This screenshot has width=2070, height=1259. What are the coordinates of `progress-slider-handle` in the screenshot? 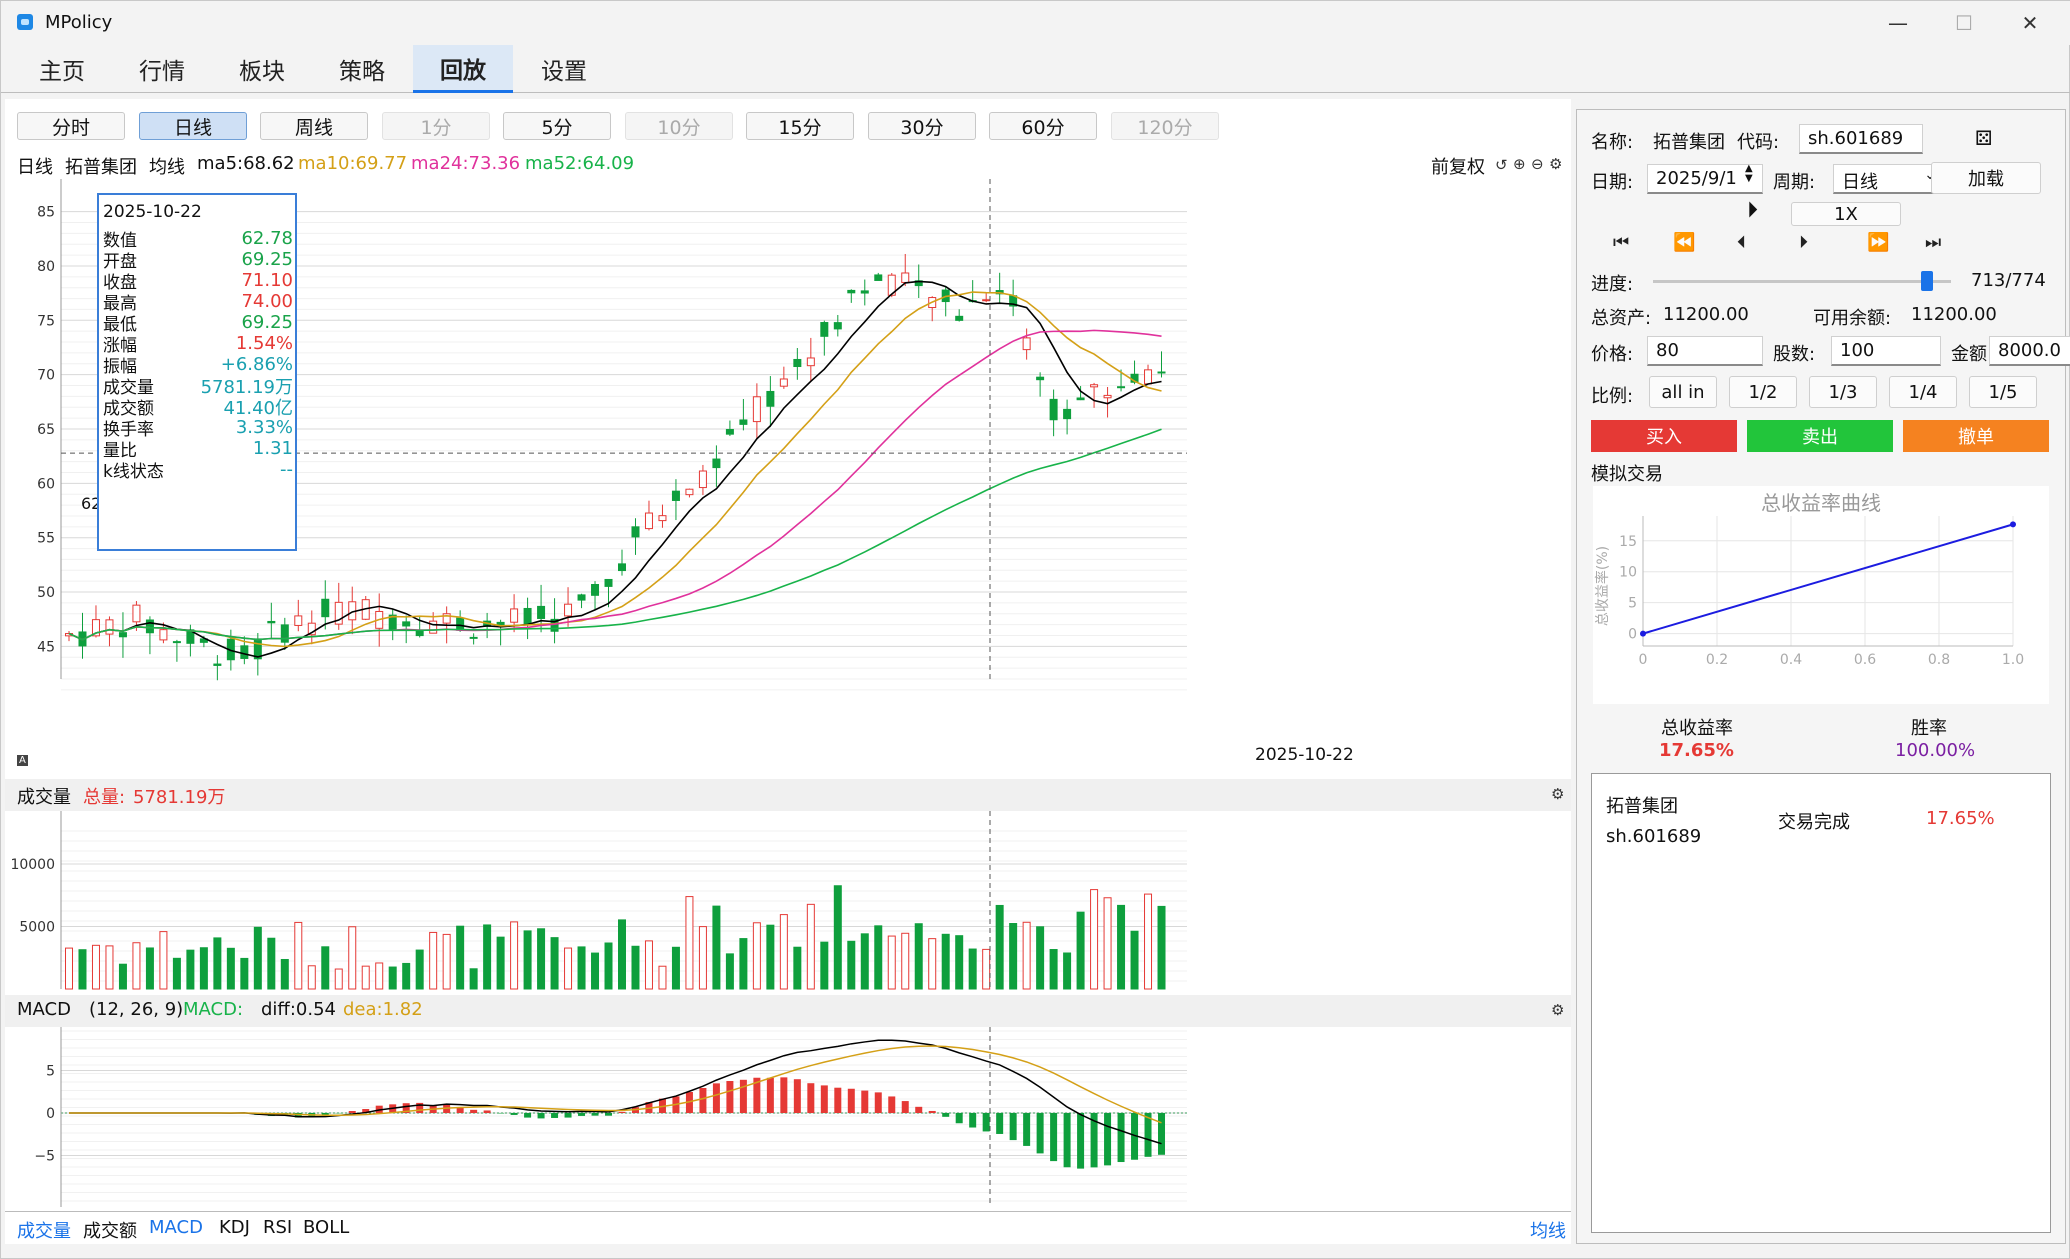 It's located at (1927, 281).